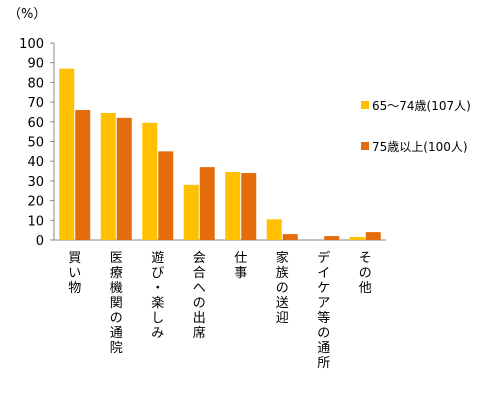 The image size is (494, 408). I want to click on y-tick-label: 20, so click(35, 202).